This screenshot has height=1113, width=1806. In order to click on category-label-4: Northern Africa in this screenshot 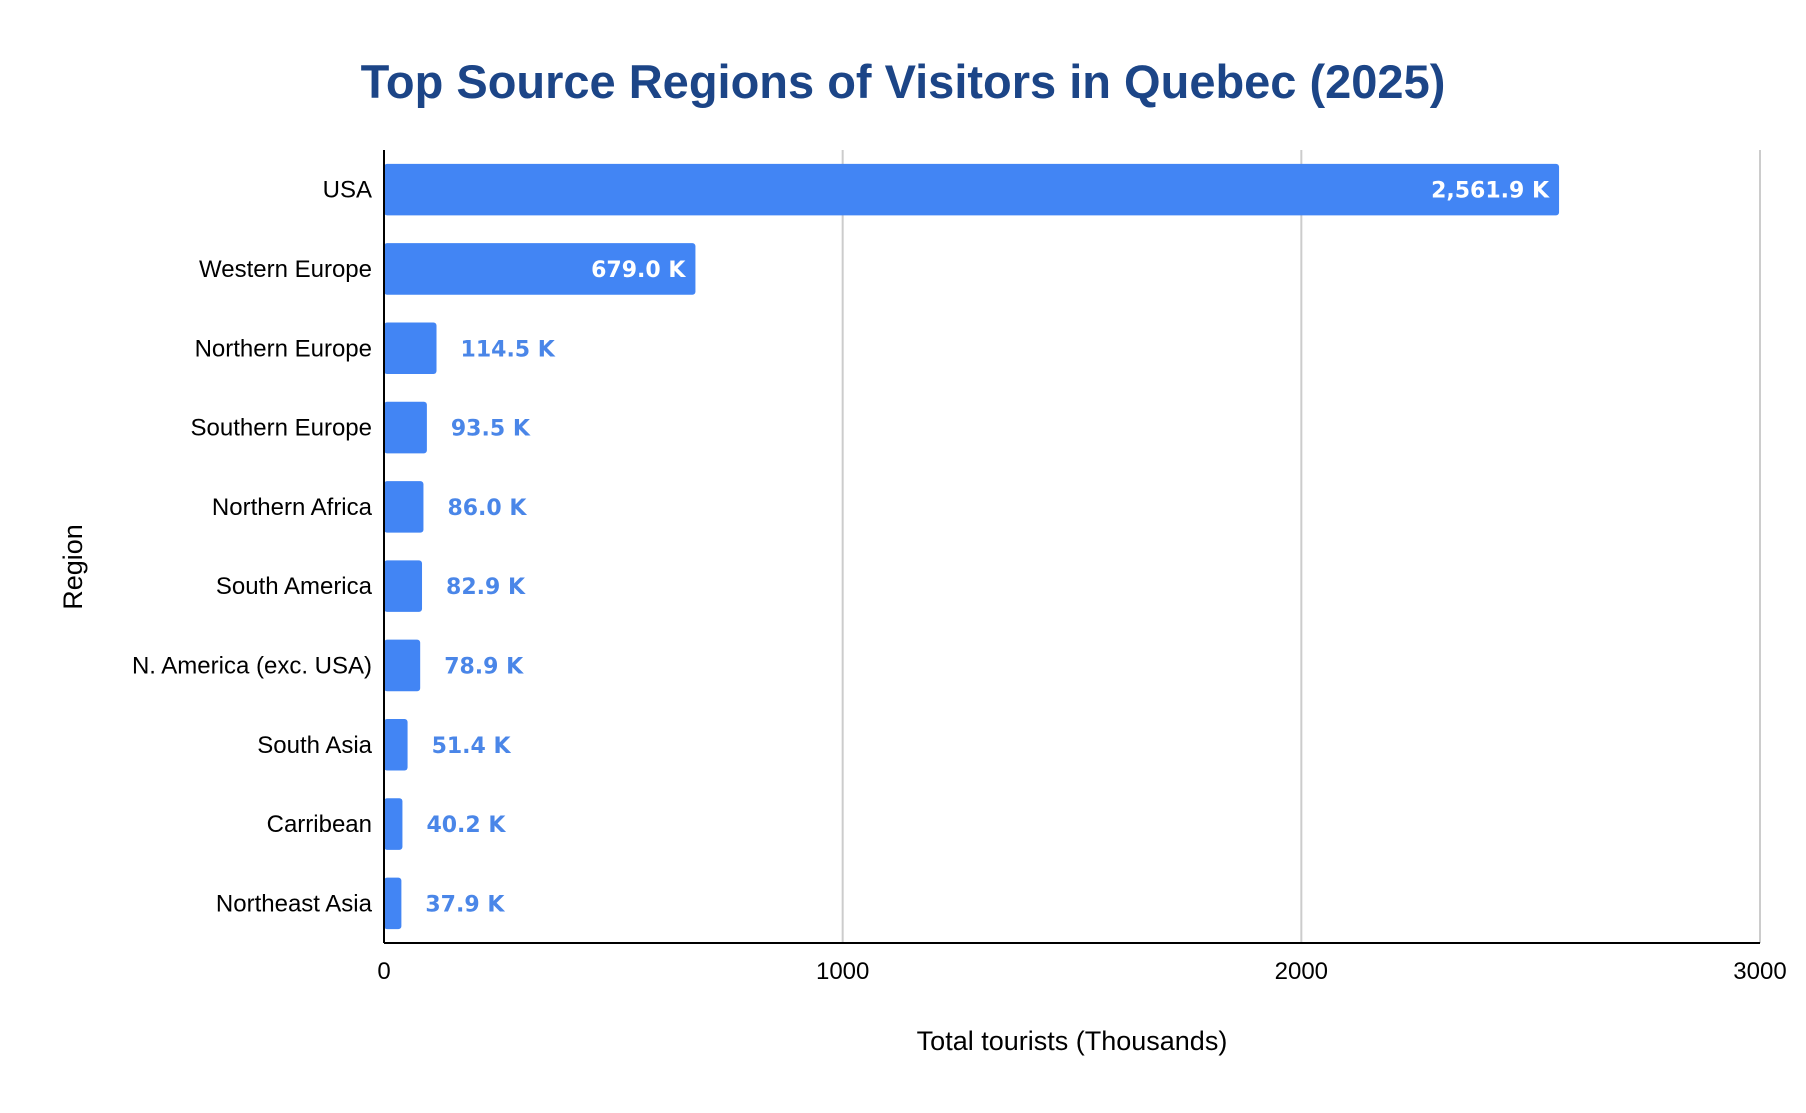, I will do `click(292, 507)`.